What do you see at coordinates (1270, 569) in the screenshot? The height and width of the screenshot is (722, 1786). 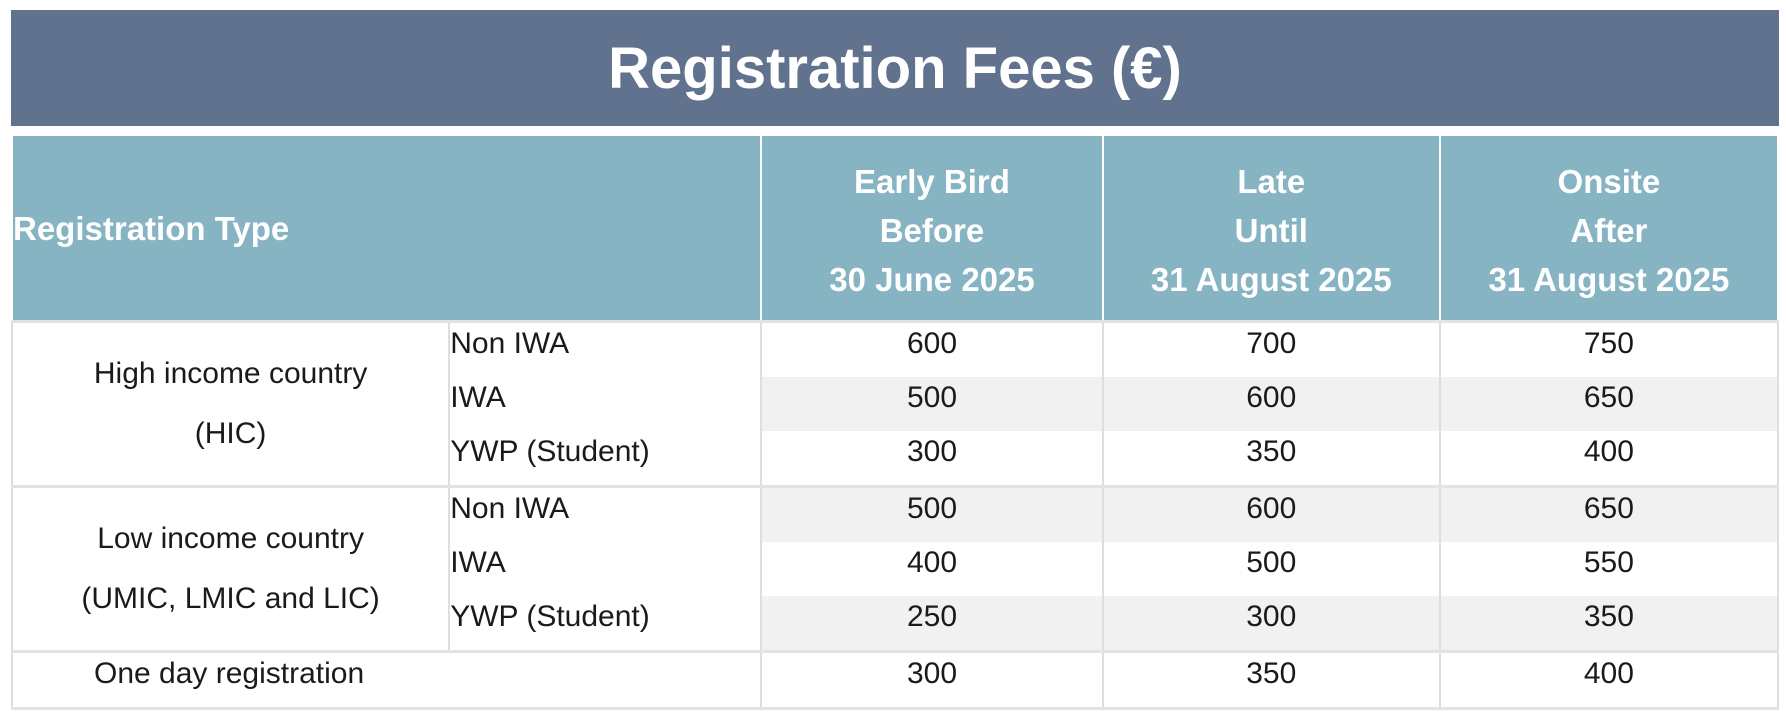 I see `fee-late: 500` at bounding box center [1270, 569].